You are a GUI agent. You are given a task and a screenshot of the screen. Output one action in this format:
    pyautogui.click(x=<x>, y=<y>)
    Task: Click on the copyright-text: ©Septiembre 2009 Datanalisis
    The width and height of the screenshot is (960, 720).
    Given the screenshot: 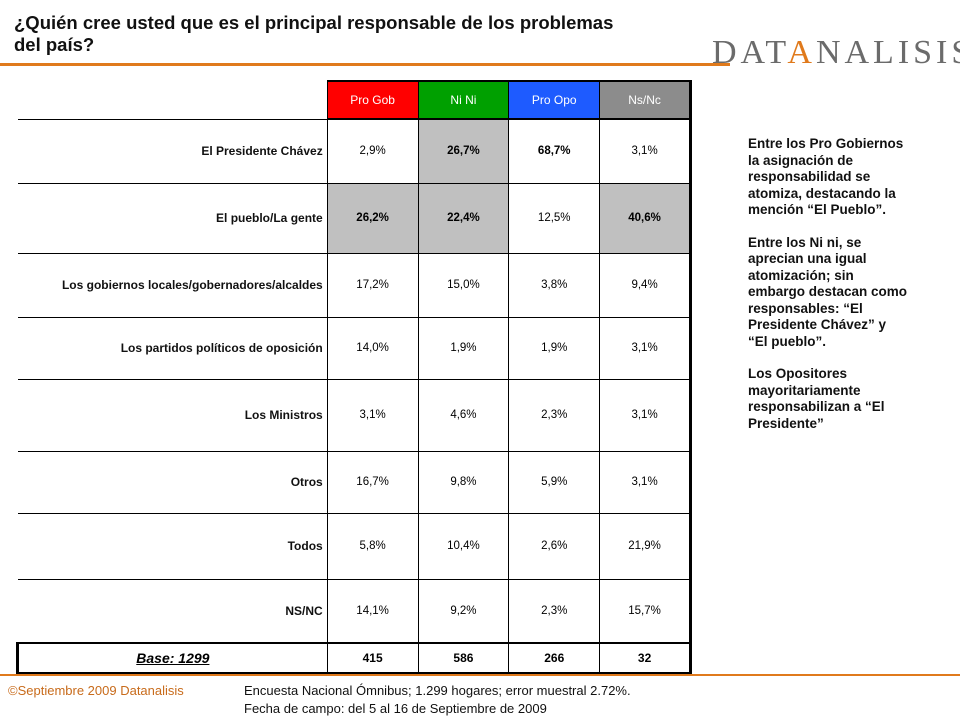 What is the action you would take?
    pyautogui.click(x=96, y=690)
    